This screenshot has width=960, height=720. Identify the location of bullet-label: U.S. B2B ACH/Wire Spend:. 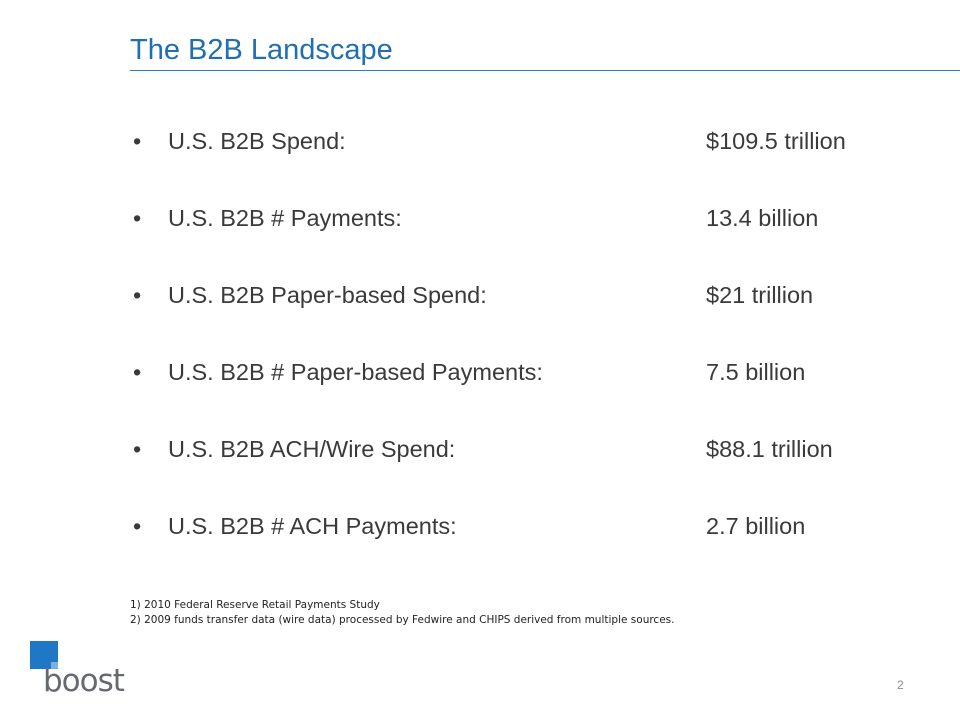
(312, 449).